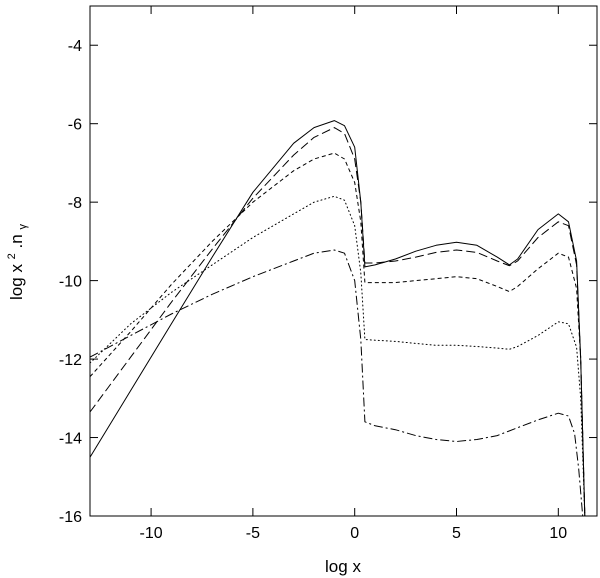 The width and height of the screenshot is (600, 578). Describe the element at coordinates (70, 282) in the screenshot. I see `y-tick-label: -10` at that location.